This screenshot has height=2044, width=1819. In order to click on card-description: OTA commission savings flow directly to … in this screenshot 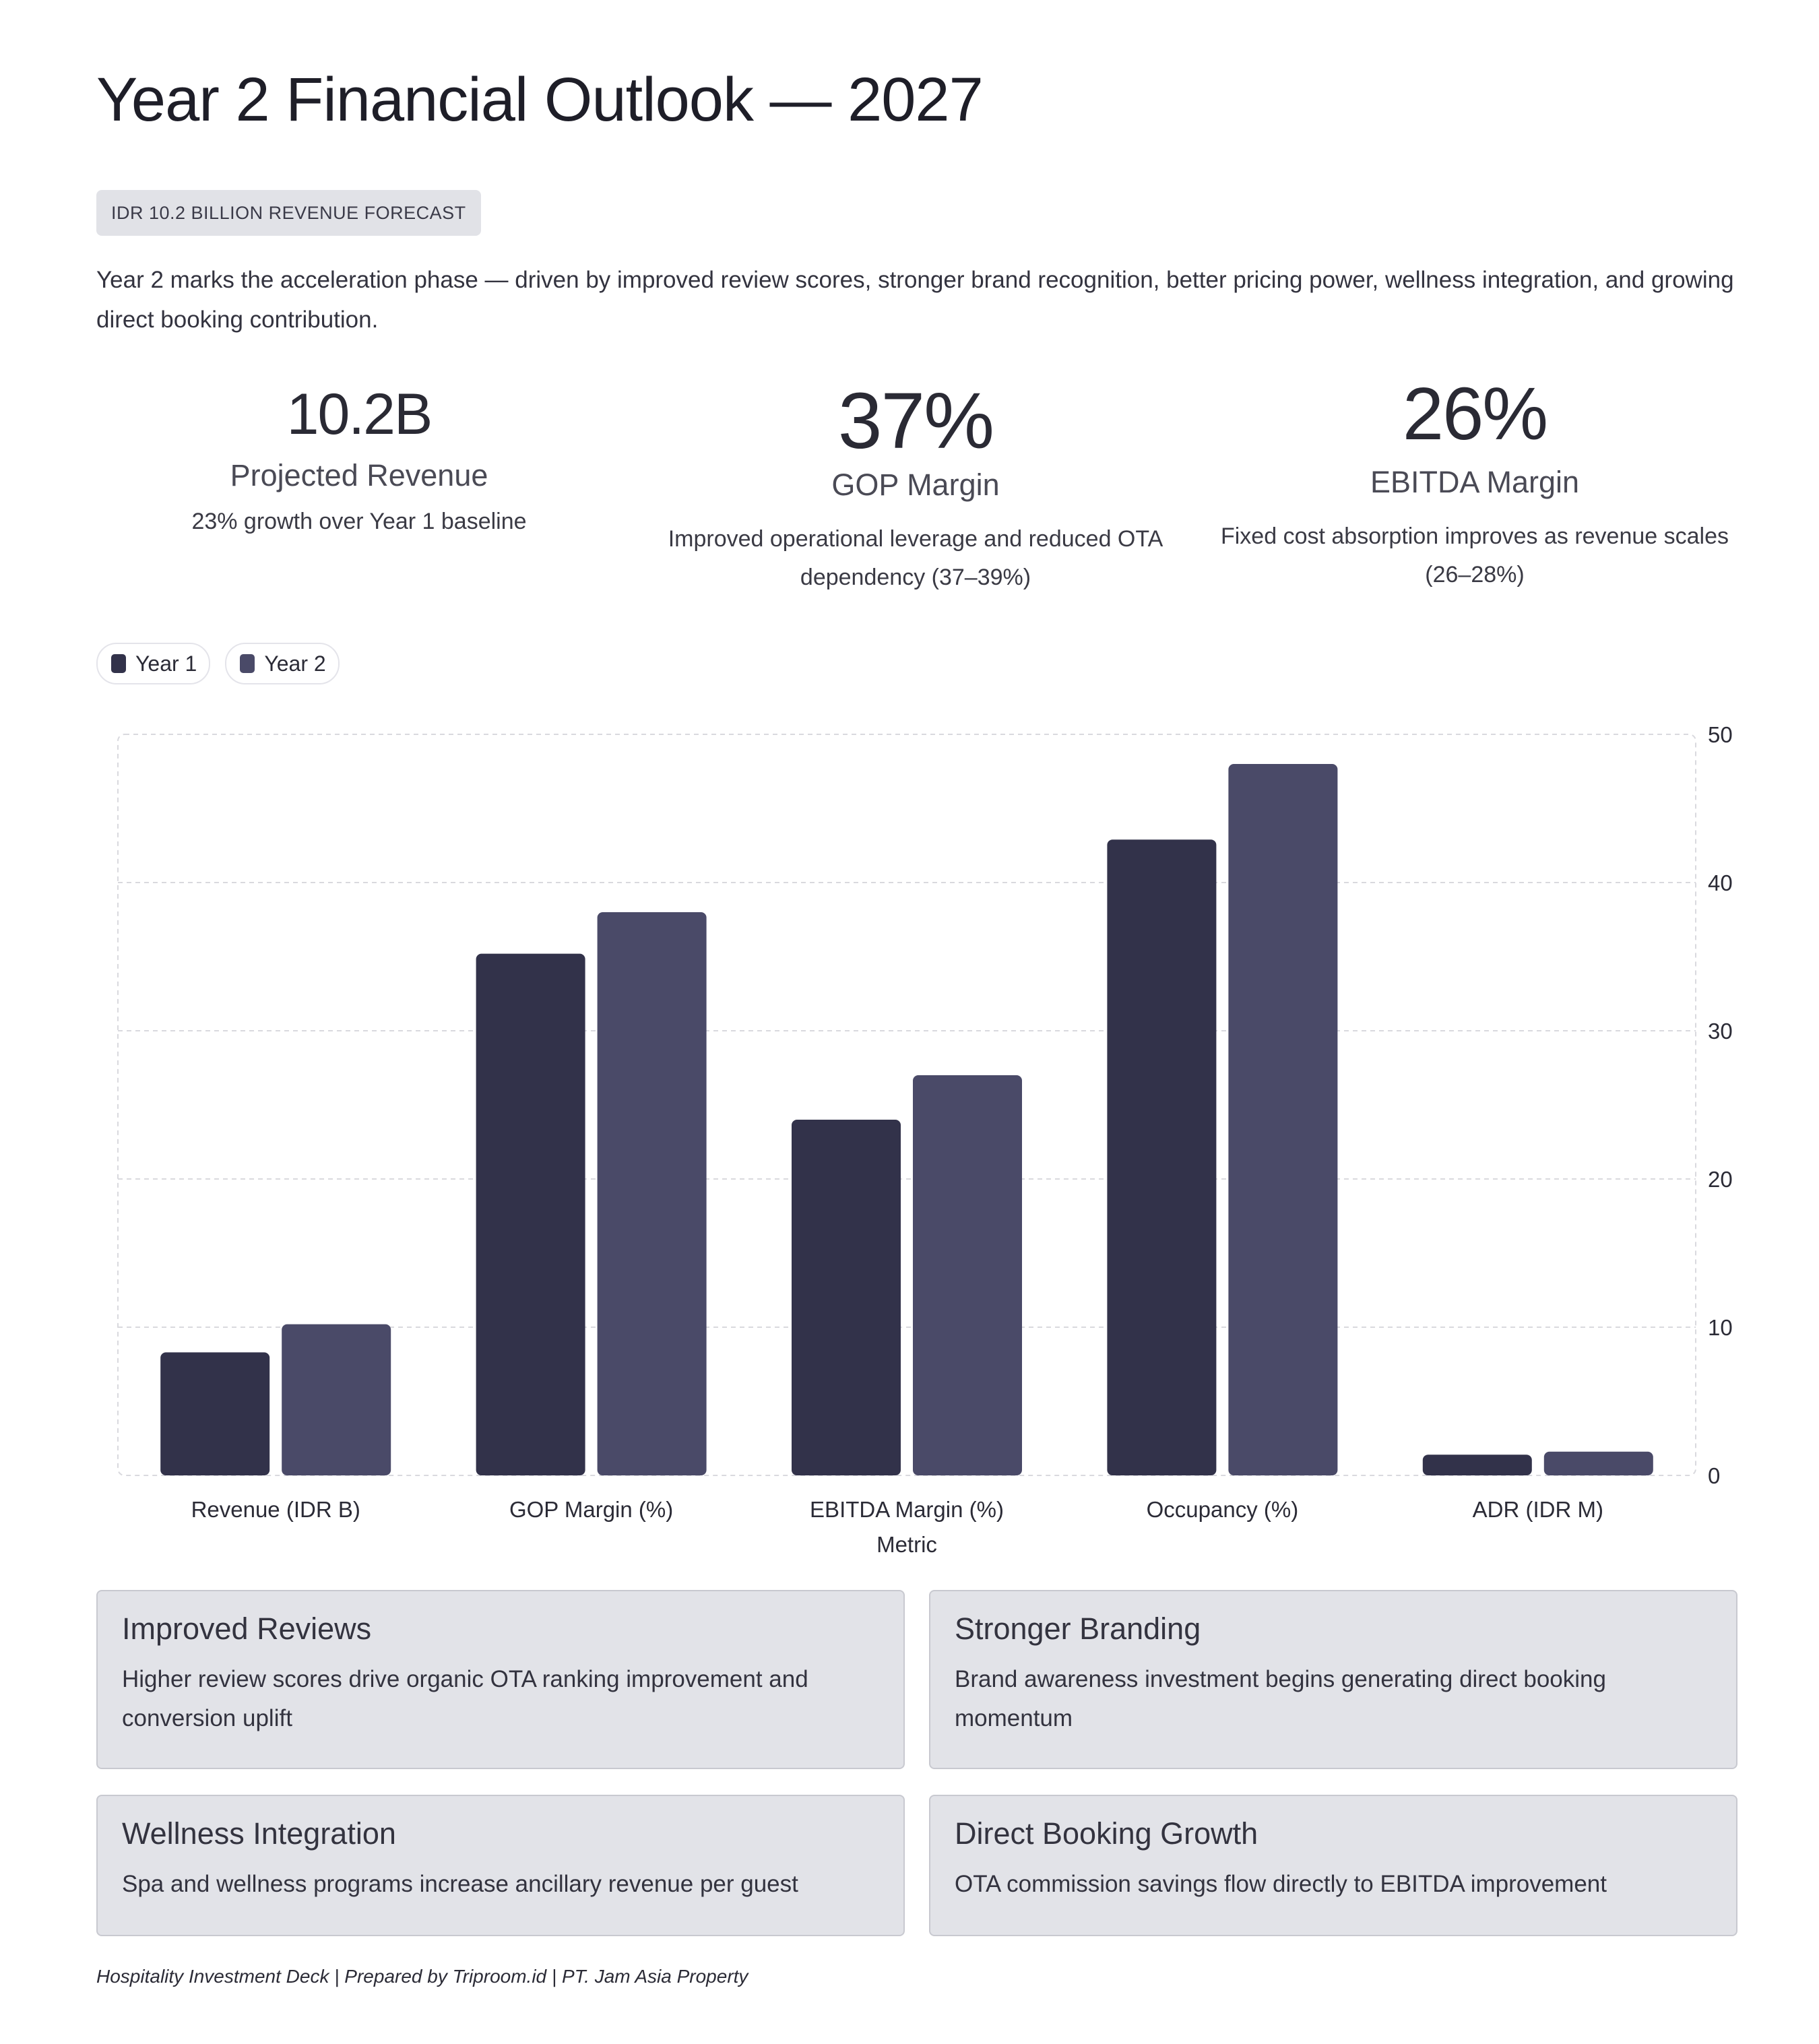, I will do `click(1281, 1884)`.